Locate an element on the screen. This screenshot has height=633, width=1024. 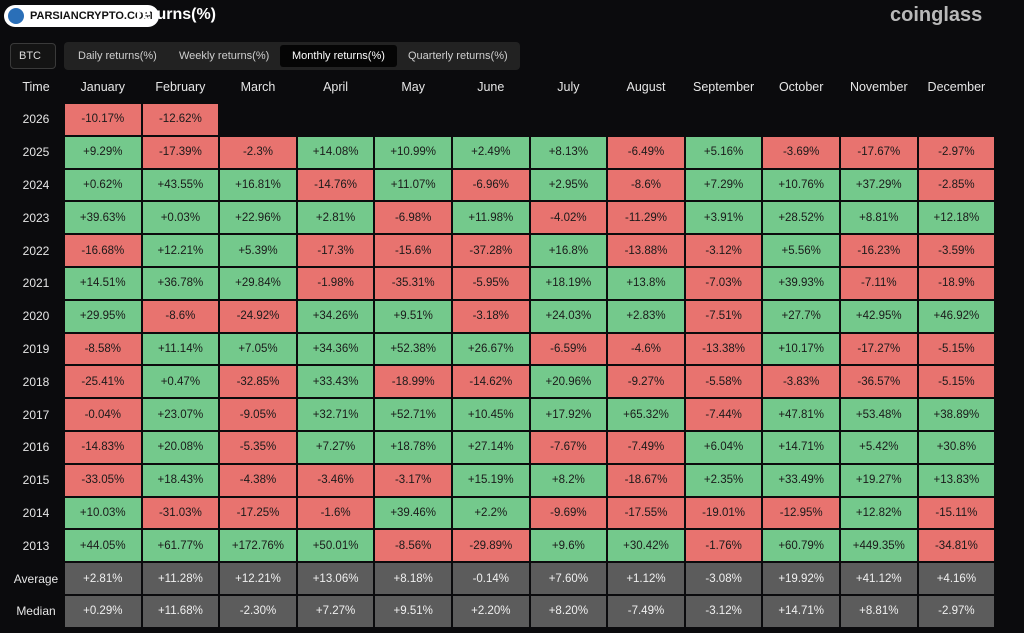
return-cell: -17.25% is located at coordinates (258, 513).